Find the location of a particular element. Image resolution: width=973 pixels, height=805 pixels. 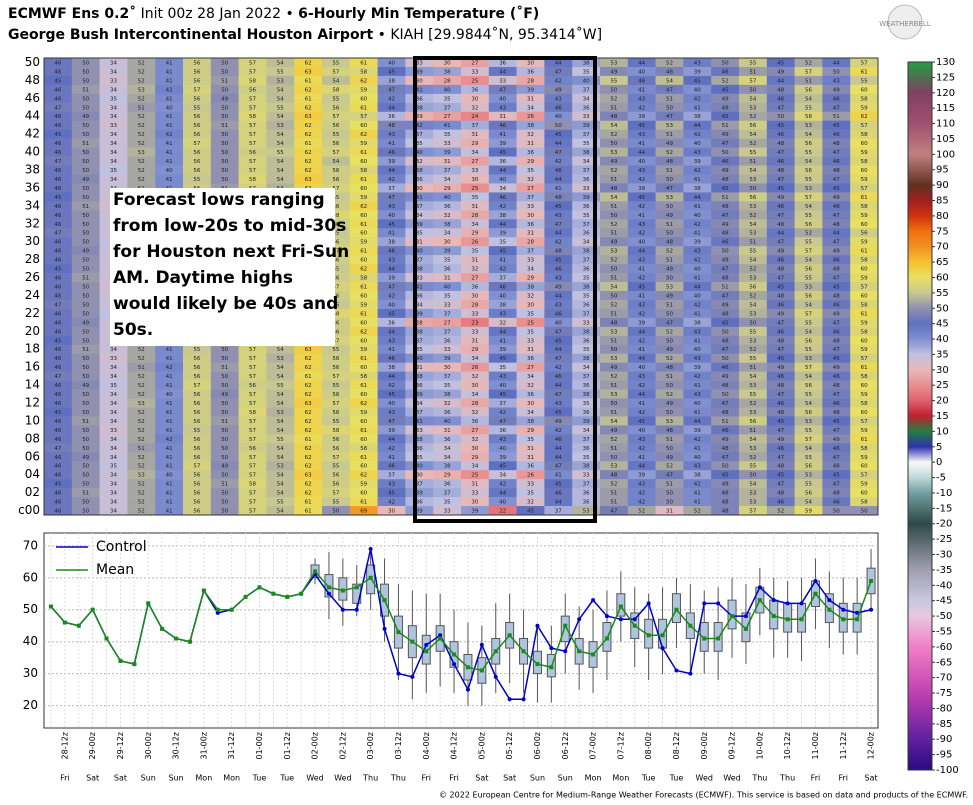

cell-label: 31 is located at coordinates (474, 207).